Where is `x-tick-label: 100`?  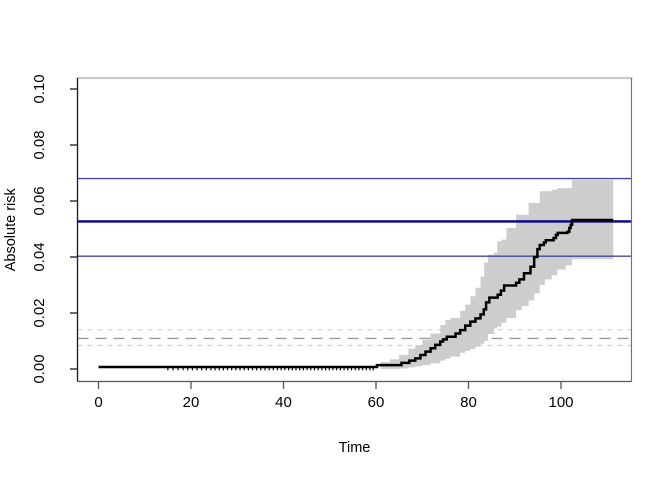
x-tick-label: 100 is located at coordinates (560, 402).